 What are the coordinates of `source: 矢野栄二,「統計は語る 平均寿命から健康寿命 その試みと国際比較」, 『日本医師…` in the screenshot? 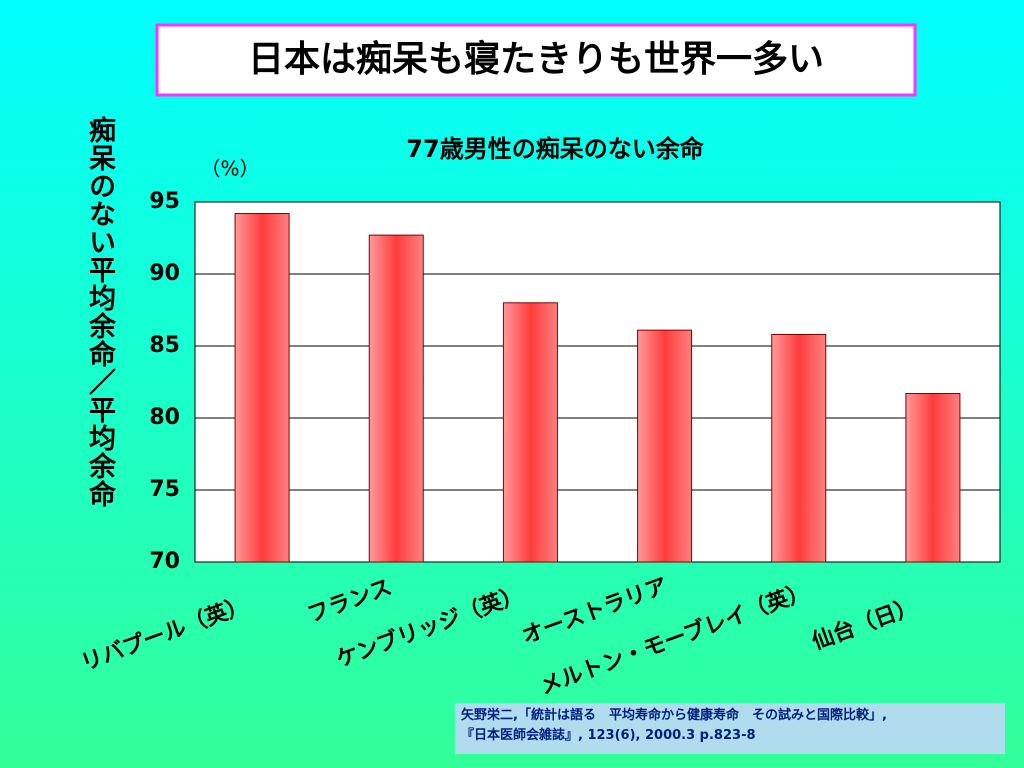 It's located at (730, 728).